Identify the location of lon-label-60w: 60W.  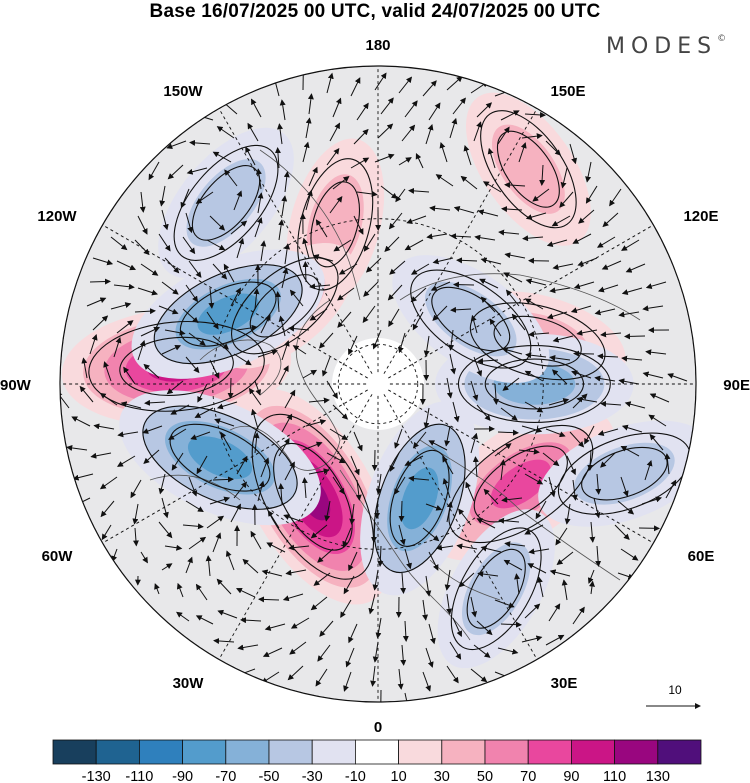
(58, 556).